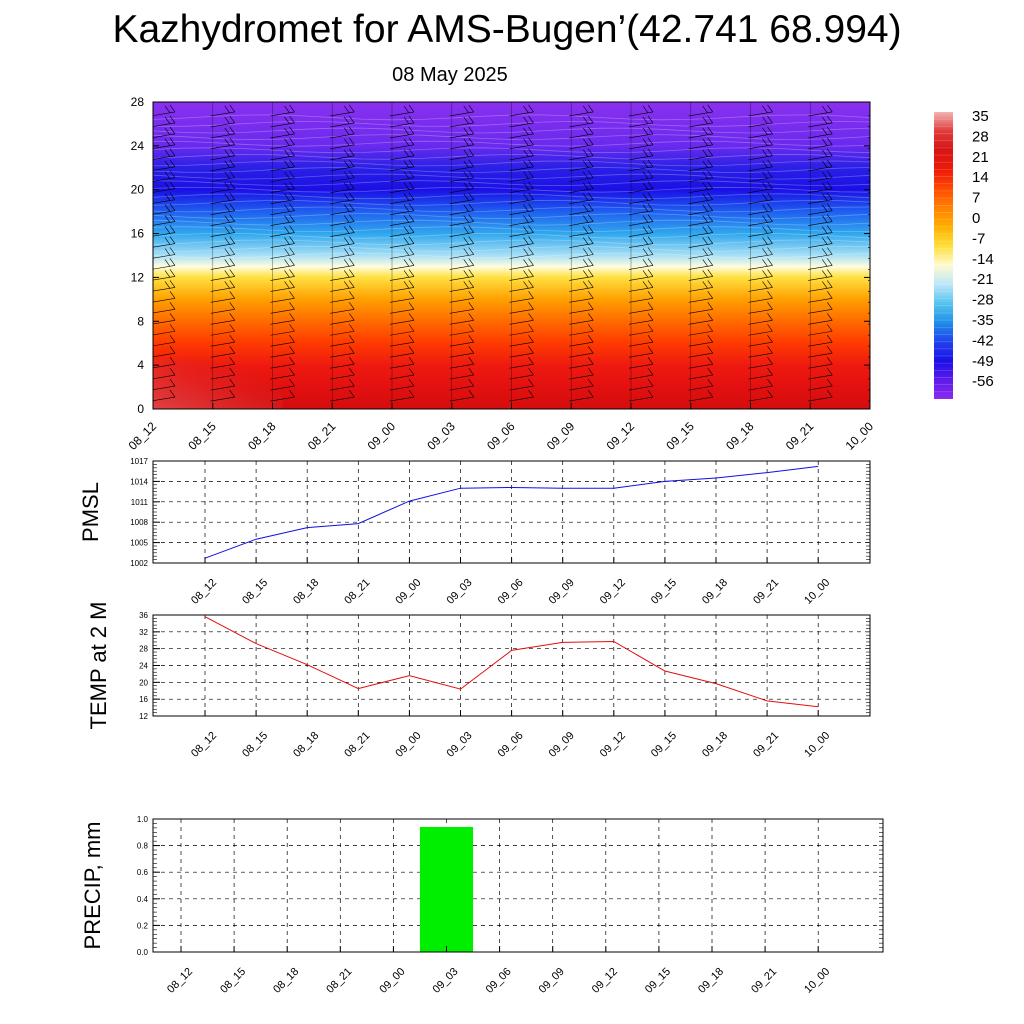  What do you see at coordinates (143, 952) in the screenshot?
I see `y-tick-label: 0.0` at bounding box center [143, 952].